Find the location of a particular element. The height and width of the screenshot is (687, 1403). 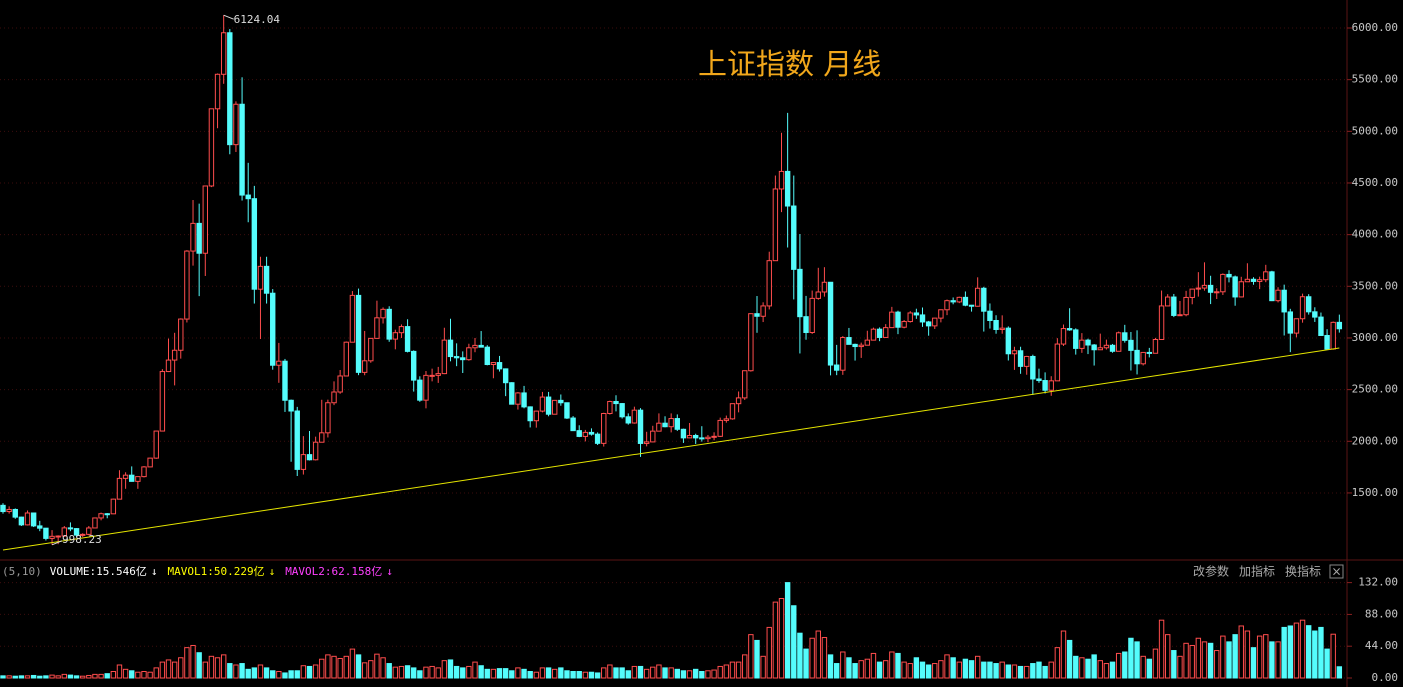

close-box is located at coordinates (1336, 571).